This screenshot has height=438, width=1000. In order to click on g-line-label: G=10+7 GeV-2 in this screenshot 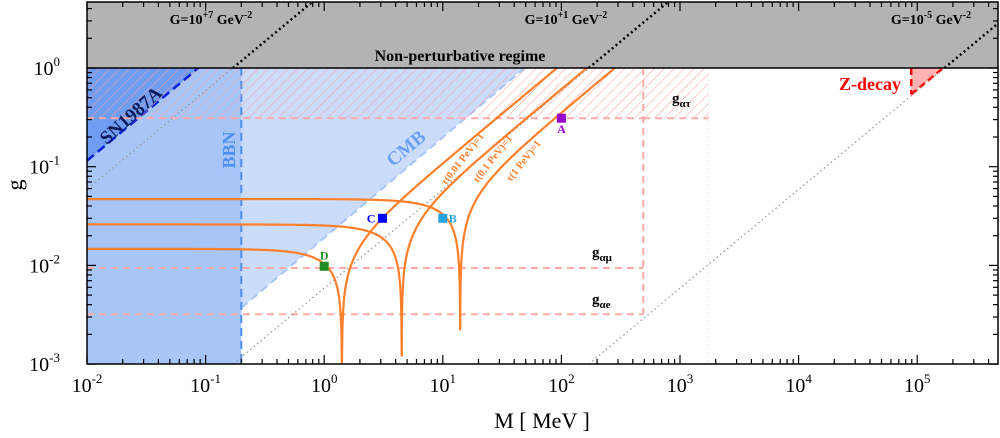, I will do `click(211, 19)`.